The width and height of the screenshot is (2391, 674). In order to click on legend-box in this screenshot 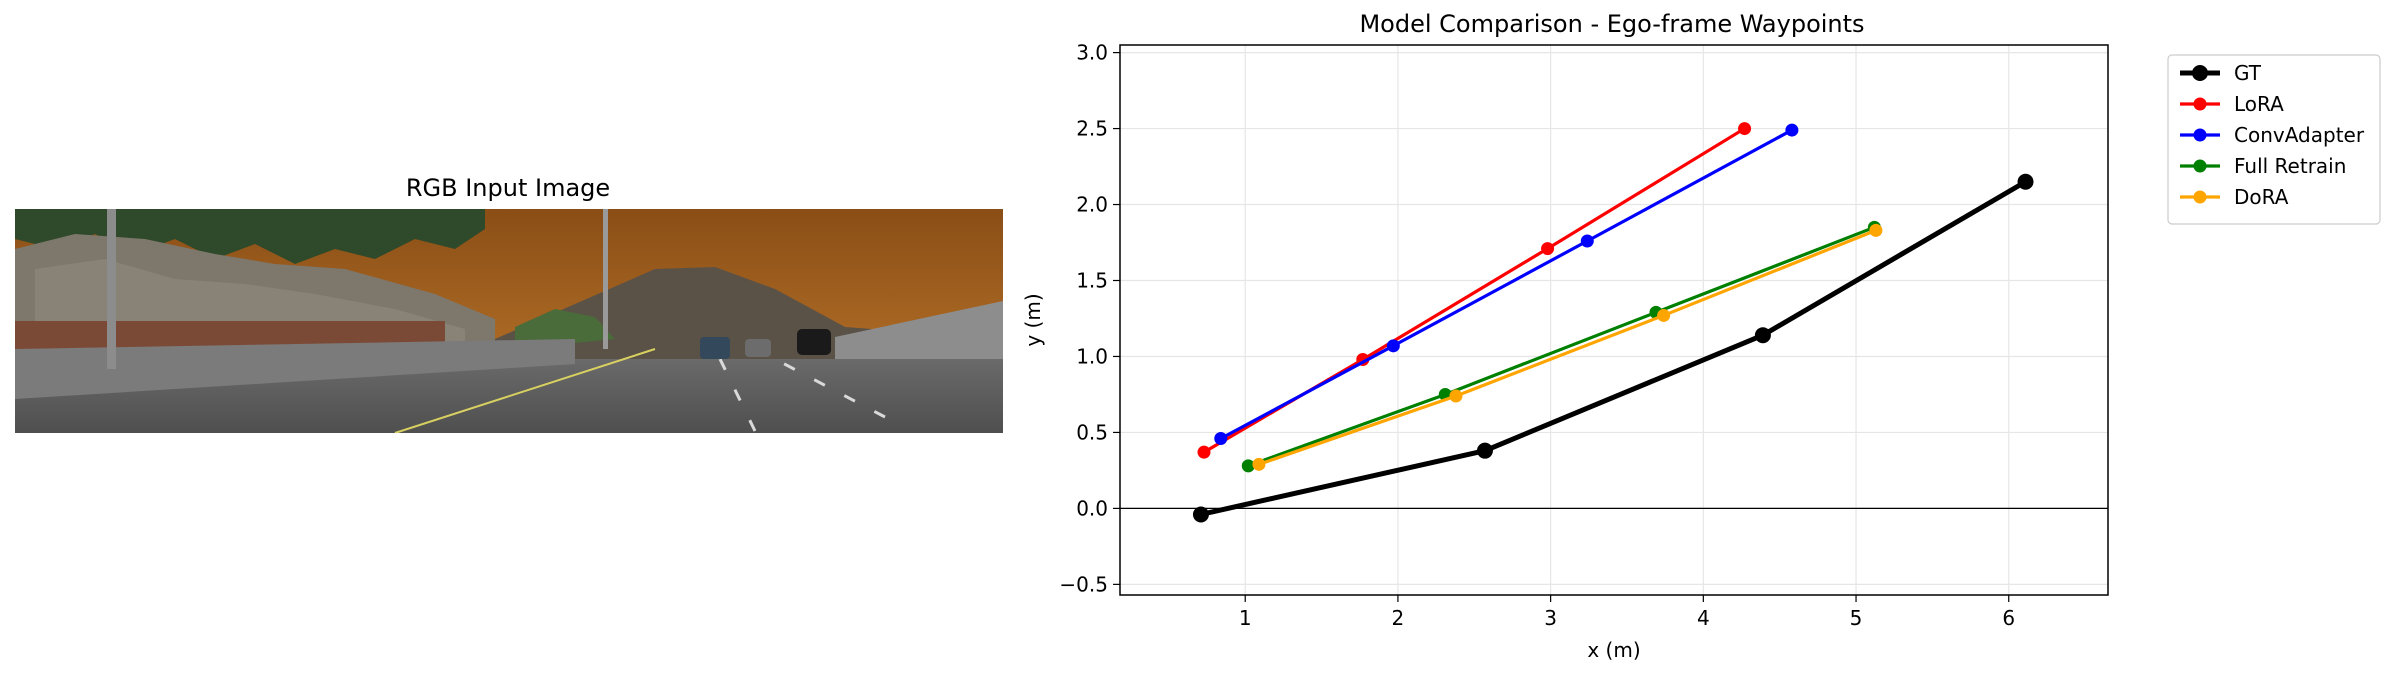, I will do `click(2274, 139)`.